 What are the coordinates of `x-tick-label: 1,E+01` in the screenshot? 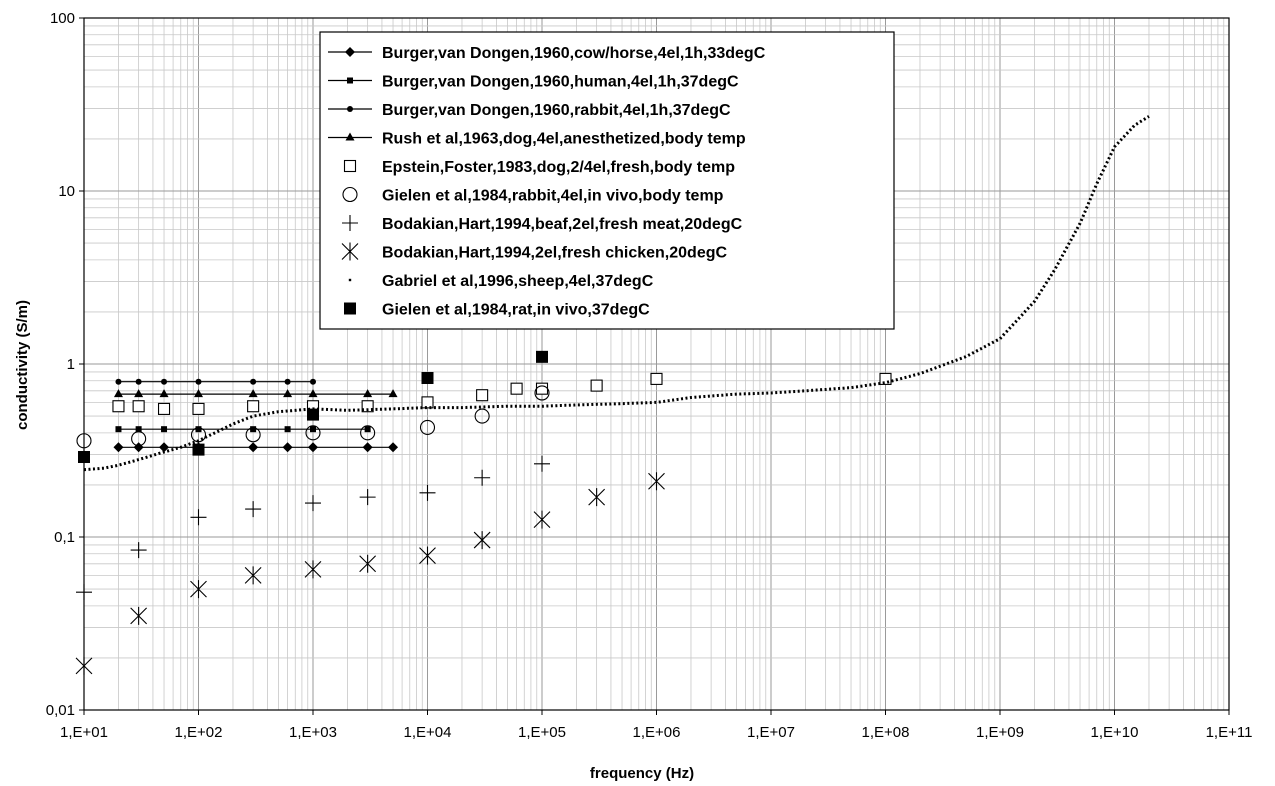 It's located at (84, 732).